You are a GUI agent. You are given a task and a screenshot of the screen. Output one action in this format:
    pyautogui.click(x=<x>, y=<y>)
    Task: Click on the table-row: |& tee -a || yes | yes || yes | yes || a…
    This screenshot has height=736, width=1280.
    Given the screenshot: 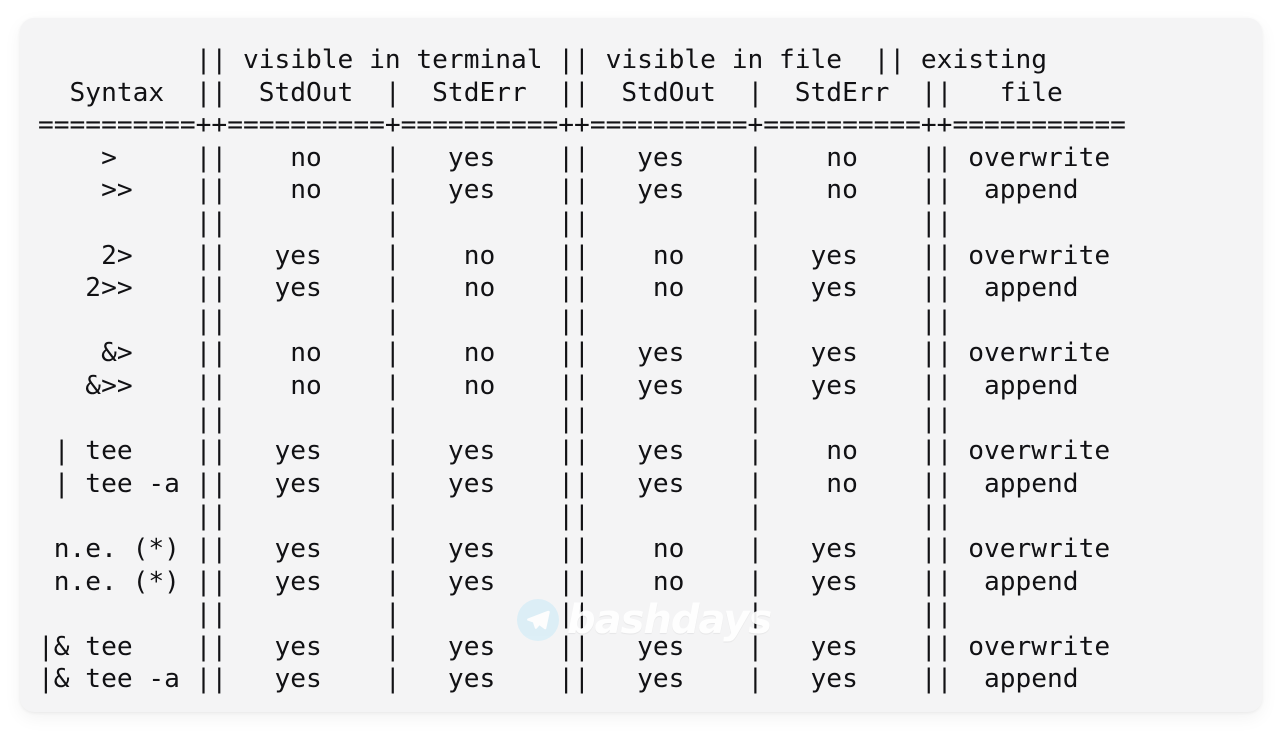 What is the action you would take?
    pyautogui.click(x=558, y=679)
    